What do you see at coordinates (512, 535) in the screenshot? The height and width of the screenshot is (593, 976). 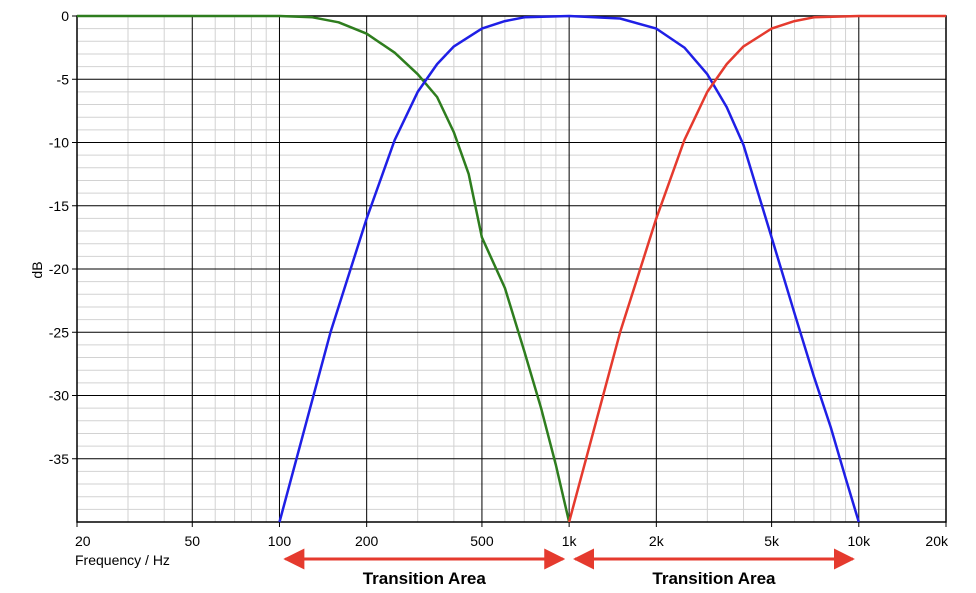 I see `x-tick-labels: 20 50 100 200 500 1k 2k 5k 10k 20k` at bounding box center [512, 535].